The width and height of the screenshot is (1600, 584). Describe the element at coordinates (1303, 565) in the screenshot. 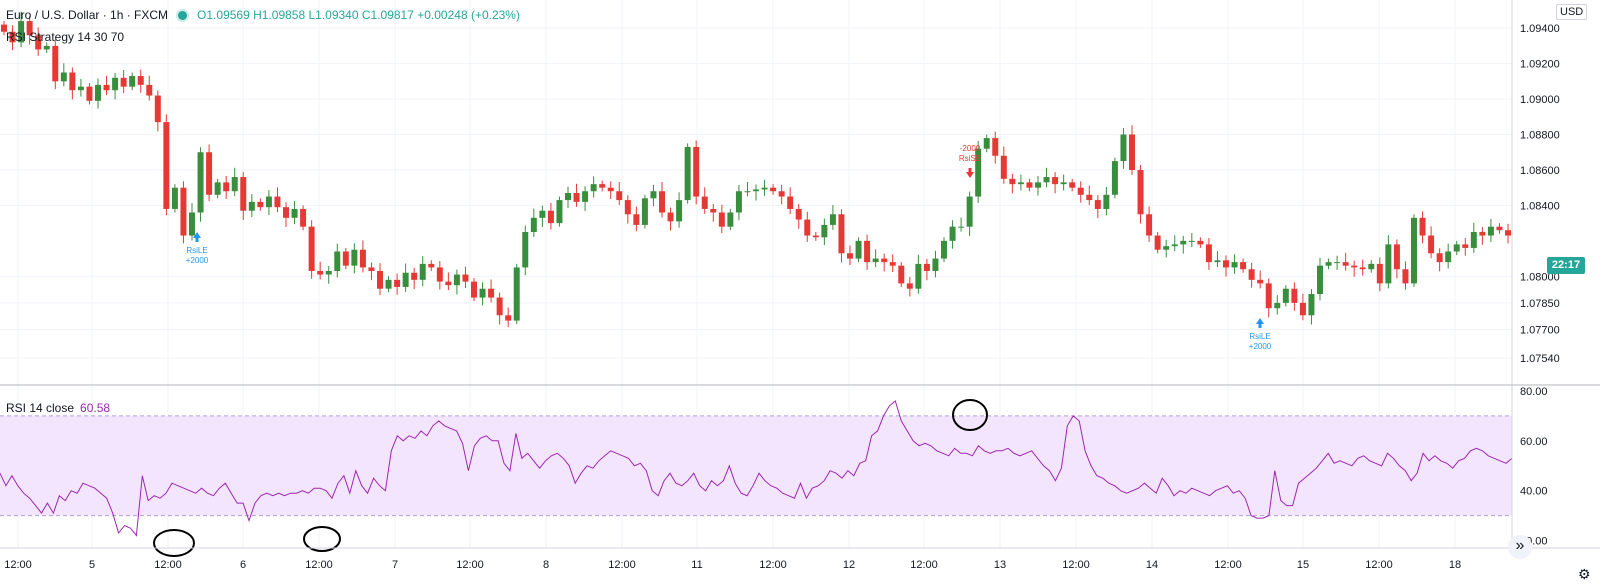

I see `time-tick-label: 15` at that location.